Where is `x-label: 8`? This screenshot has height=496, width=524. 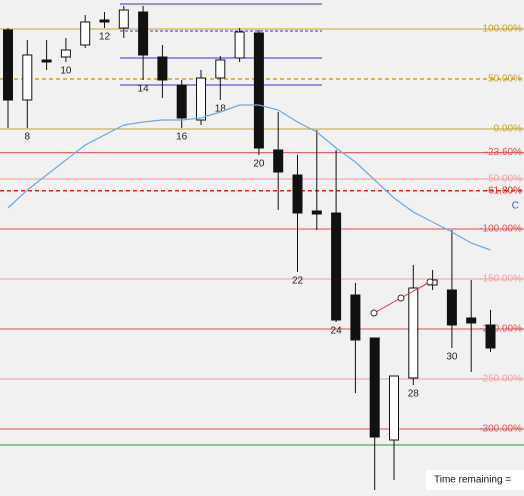
x-label: 8 is located at coordinates (28, 137).